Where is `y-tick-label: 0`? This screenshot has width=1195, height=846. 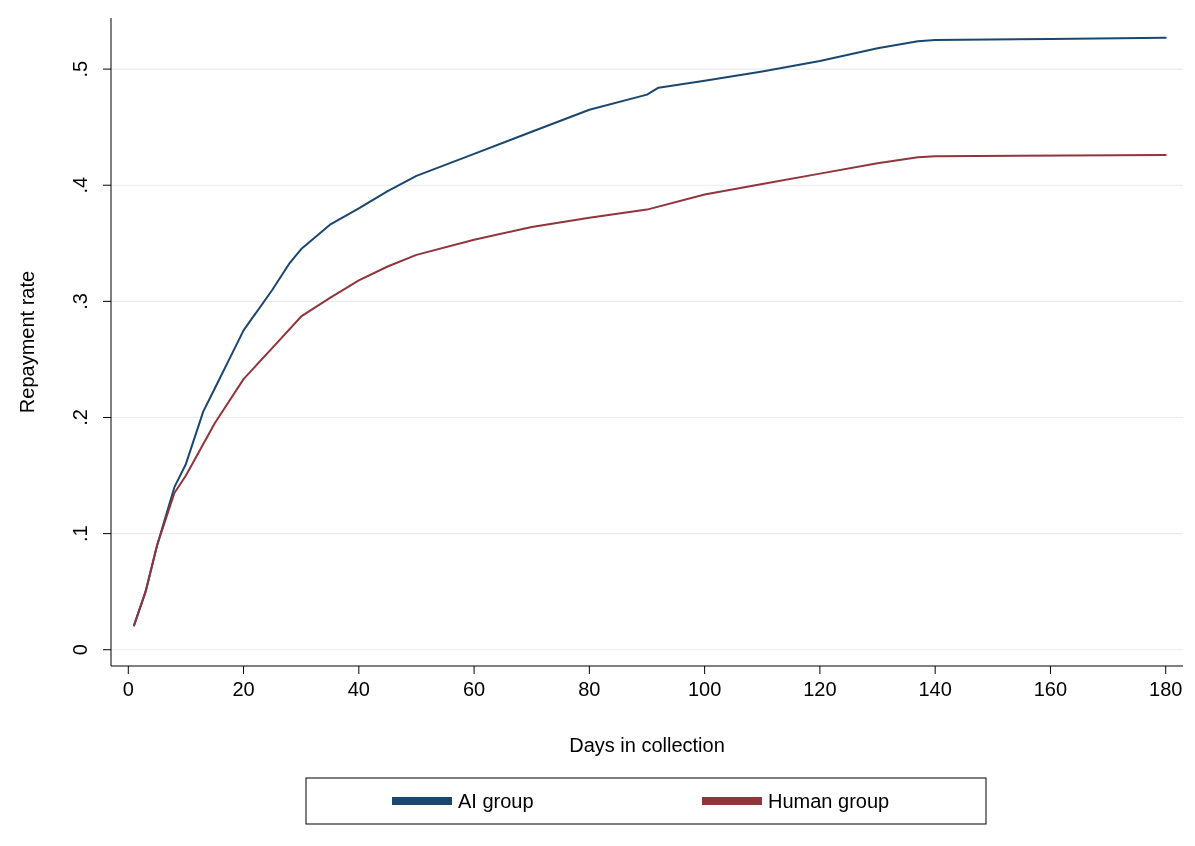 y-tick-label: 0 is located at coordinates (80, 650).